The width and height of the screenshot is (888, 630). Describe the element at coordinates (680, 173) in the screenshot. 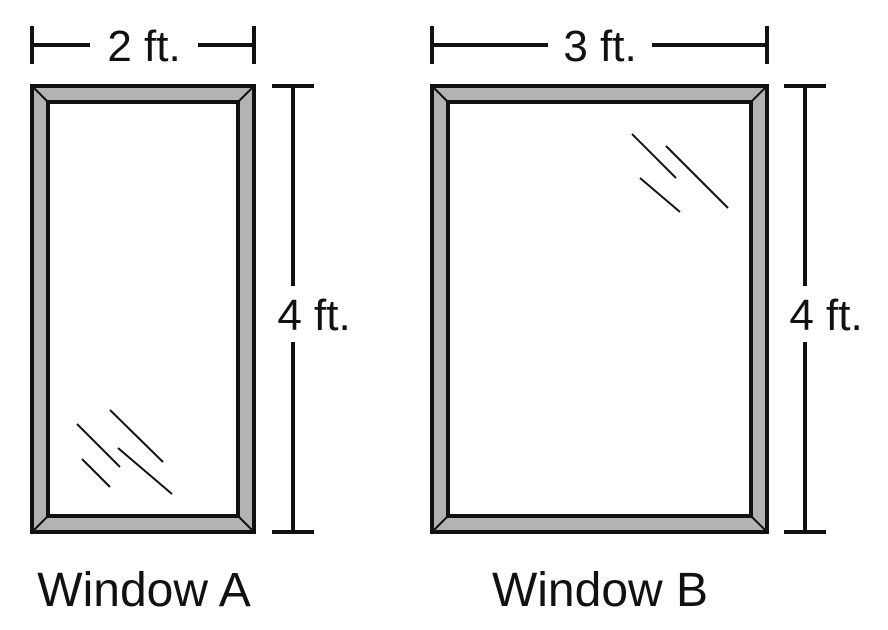

I see `window-b-glare-icon` at that location.